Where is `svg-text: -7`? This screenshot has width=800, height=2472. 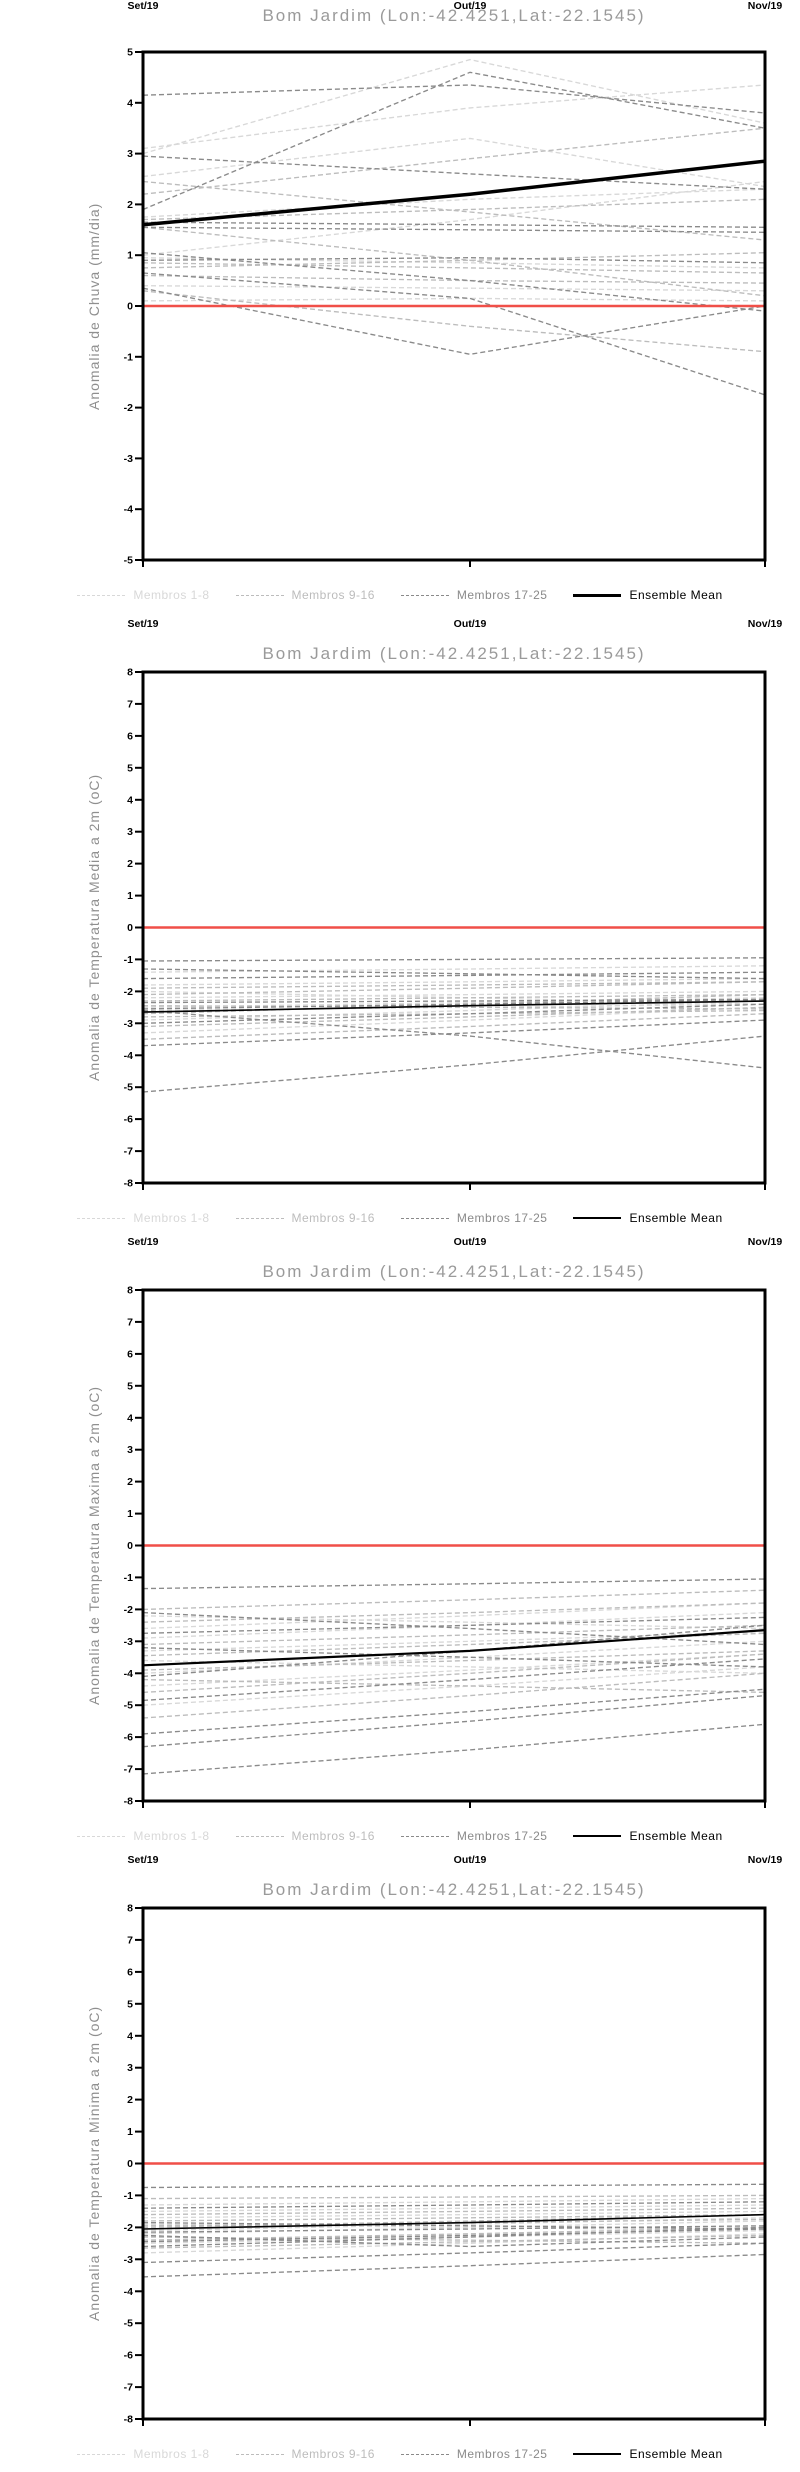
svg-text: -7 is located at coordinates (128, 1770).